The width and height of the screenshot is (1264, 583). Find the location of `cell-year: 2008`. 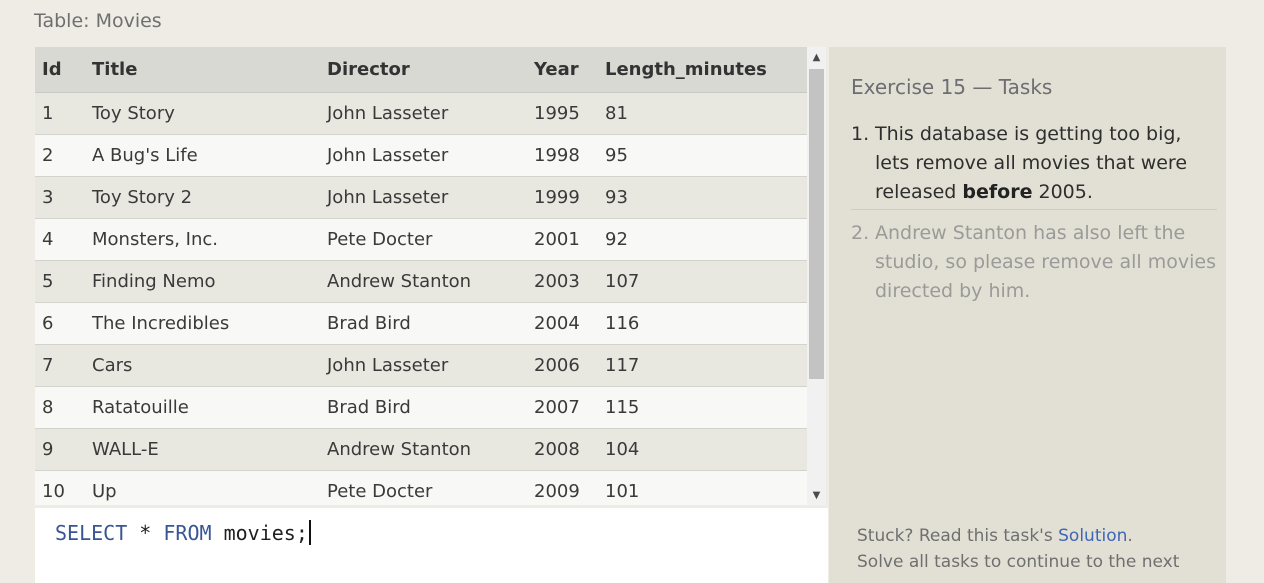

cell-year: 2008 is located at coordinates (569, 449).